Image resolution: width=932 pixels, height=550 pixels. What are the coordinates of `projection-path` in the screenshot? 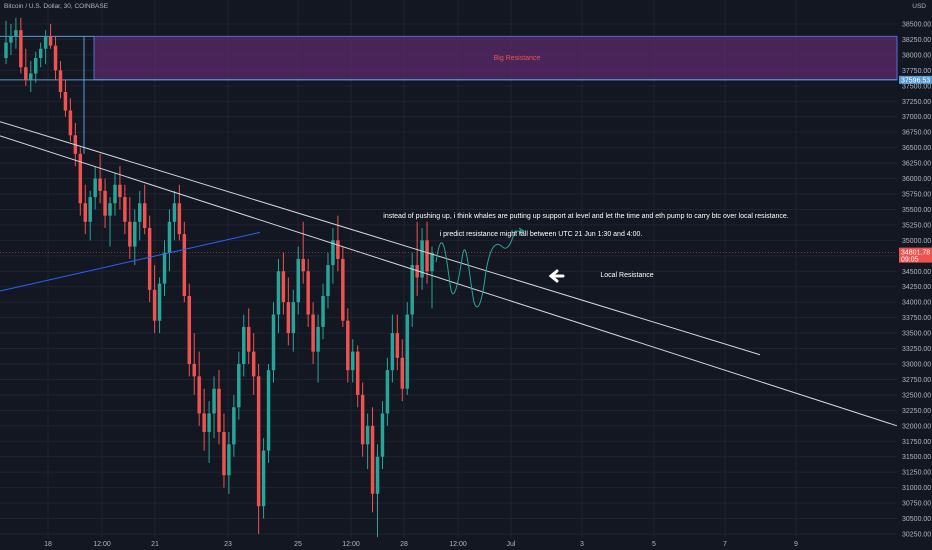 It's located at (479, 269).